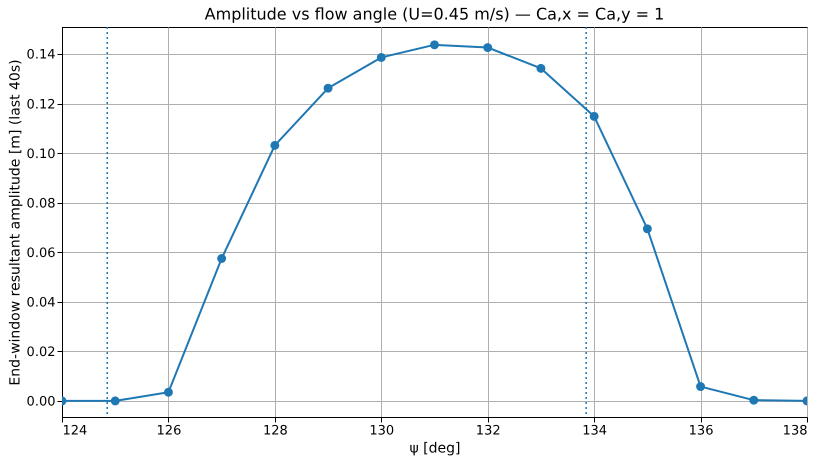 The height and width of the screenshot is (461, 826). What do you see at coordinates (41, 104) in the screenshot?
I see `y-tick-label: 0.12` at bounding box center [41, 104].